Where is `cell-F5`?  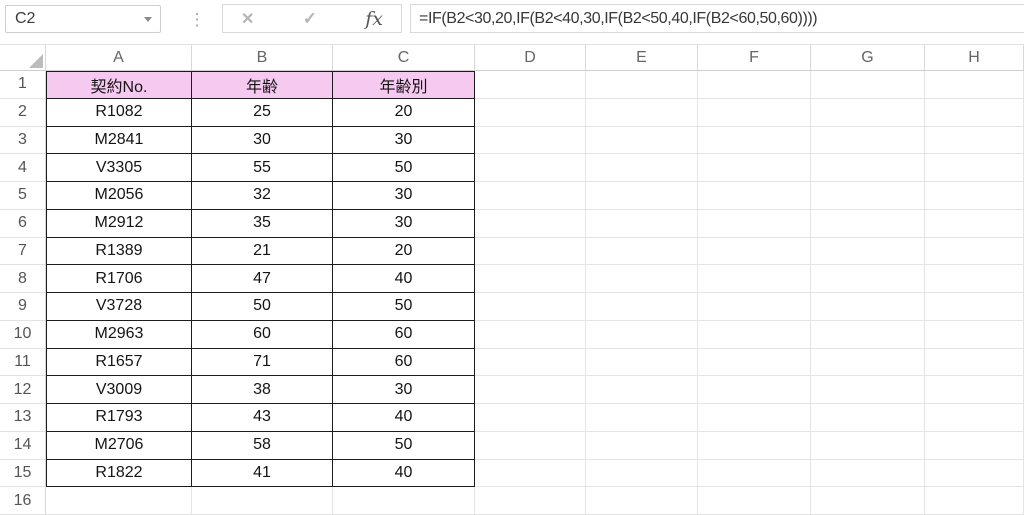 cell-F5 is located at coordinates (754, 196).